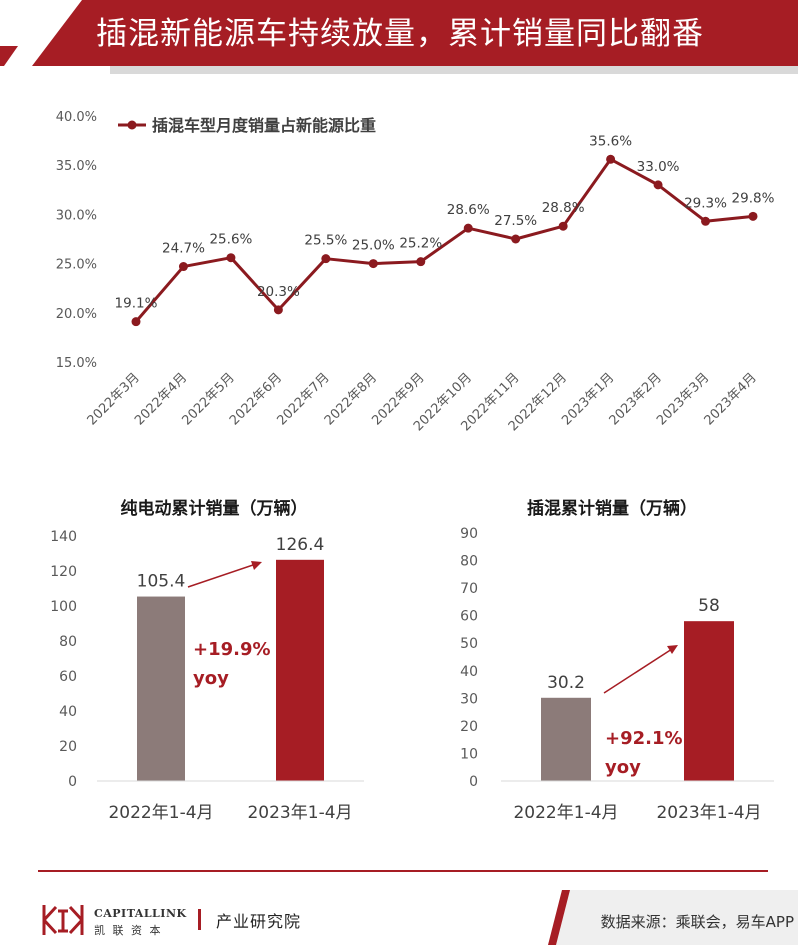 Image resolution: width=798 pixels, height=945 pixels. Describe the element at coordinates (469, 699) in the screenshot. I see `y-tick-label: 30` at that location.